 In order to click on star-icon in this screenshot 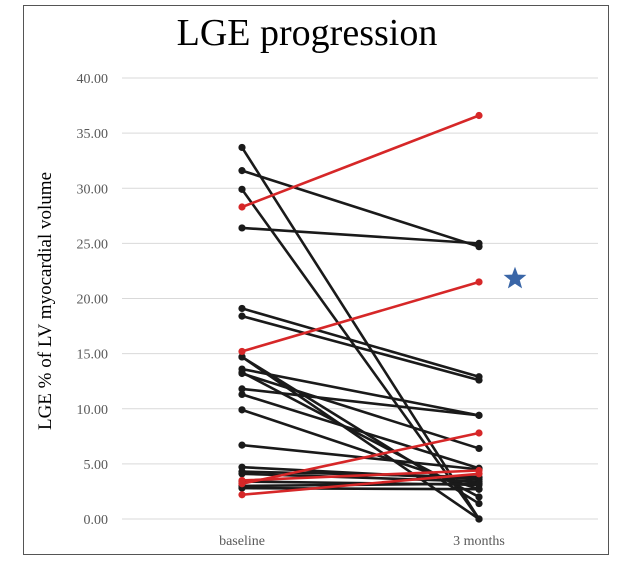, I will do `click(515, 277)`.